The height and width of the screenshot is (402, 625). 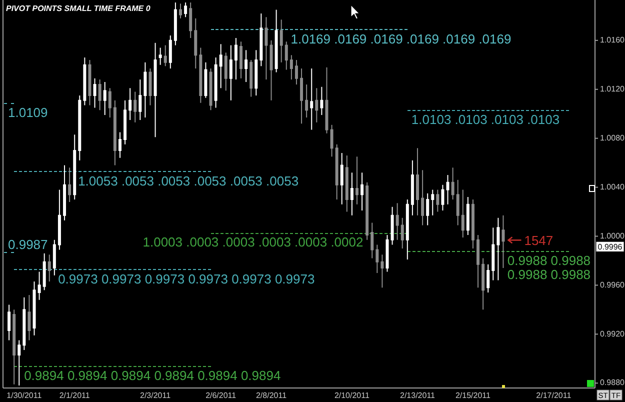 I want to click on y-tick-label: 1.0000, so click(x=612, y=235).